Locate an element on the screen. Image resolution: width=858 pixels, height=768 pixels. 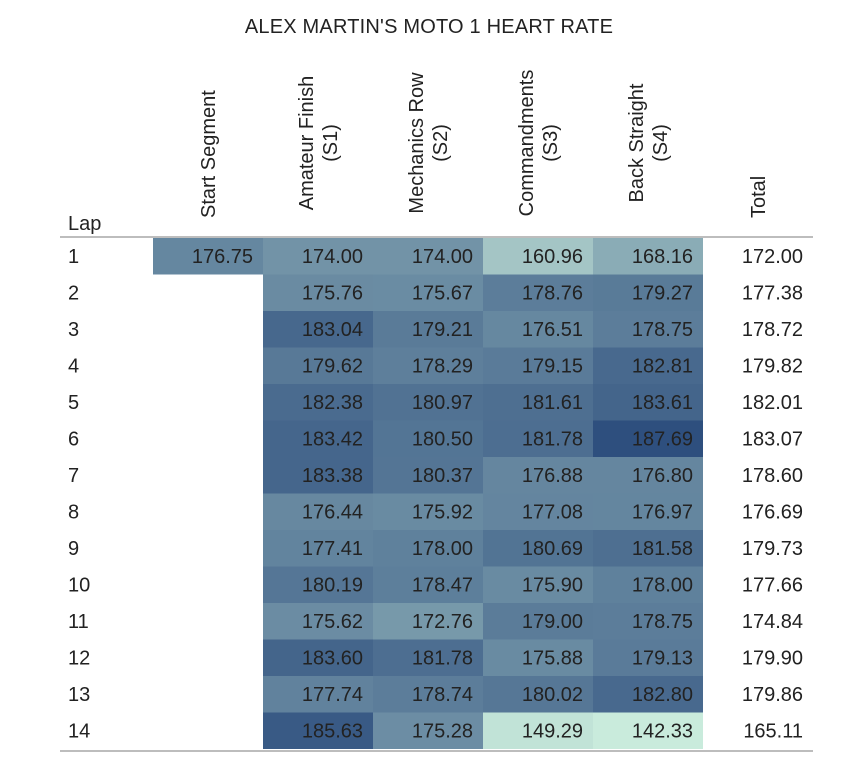
cell-value-r9-c5: 179.73 is located at coordinates (772, 549).